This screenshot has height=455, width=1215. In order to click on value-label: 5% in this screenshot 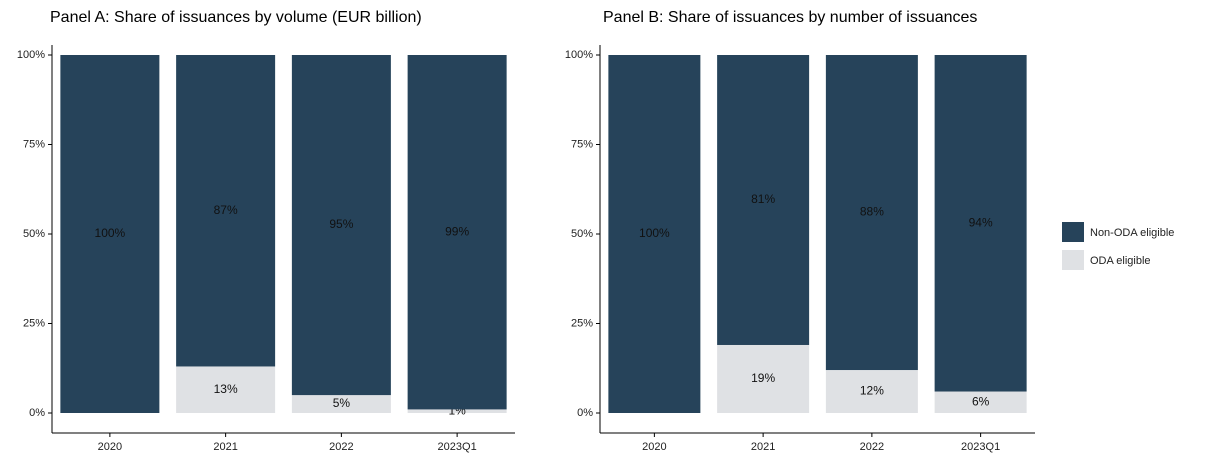, I will do `click(342, 403)`.